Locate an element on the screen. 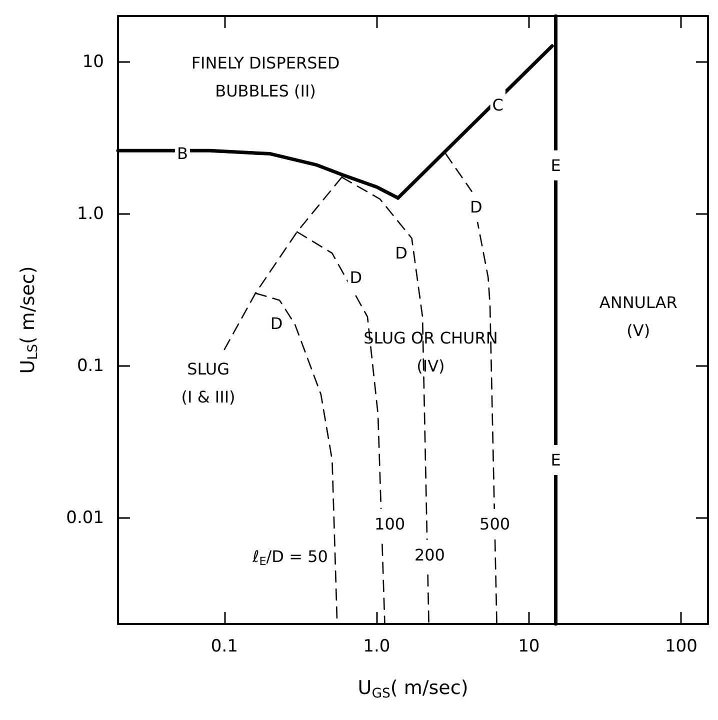  annotation: SLUG (I & III) is located at coordinates (208, 383).